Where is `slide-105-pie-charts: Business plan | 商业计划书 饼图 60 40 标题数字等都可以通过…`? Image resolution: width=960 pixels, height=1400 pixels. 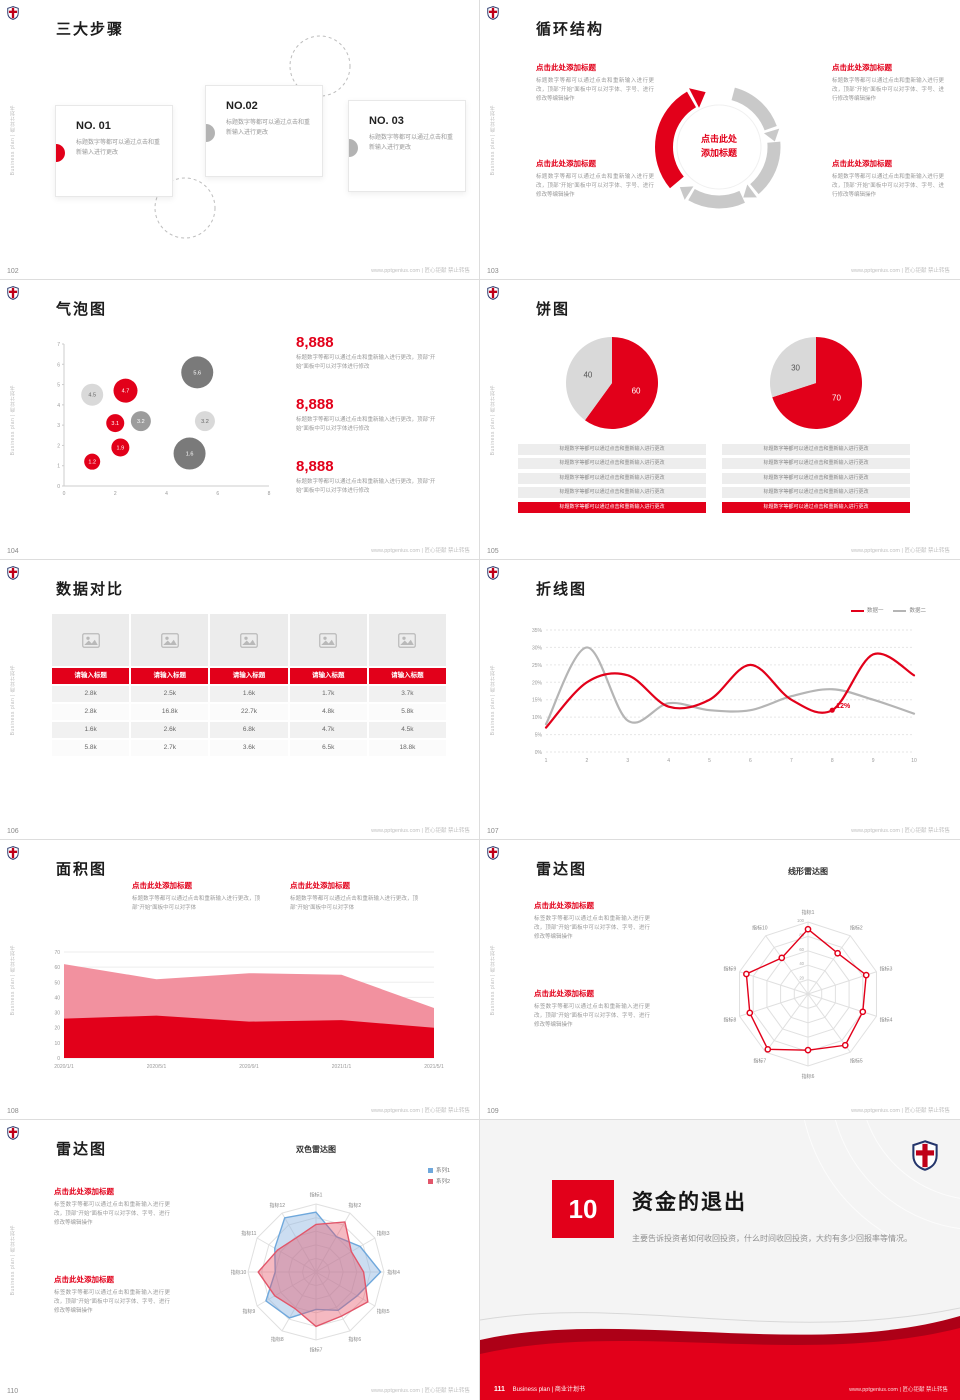
slide-105-pie-charts: Business plan | 商业计划书 饼图 60 40 标题数字等都可以通过… is located at coordinates (719, 420).